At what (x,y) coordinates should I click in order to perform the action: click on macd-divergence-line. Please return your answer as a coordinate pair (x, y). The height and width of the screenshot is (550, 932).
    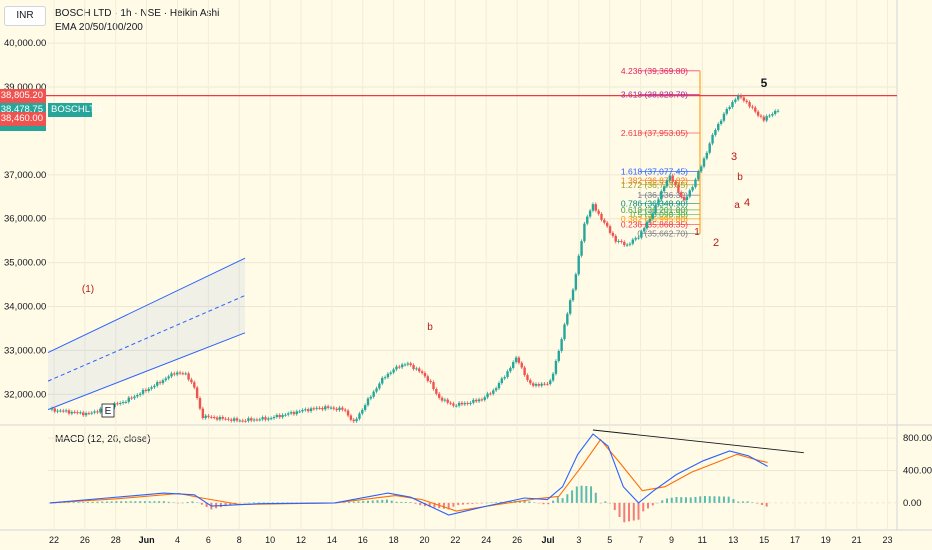
    Looking at the image, I should click on (698, 441).